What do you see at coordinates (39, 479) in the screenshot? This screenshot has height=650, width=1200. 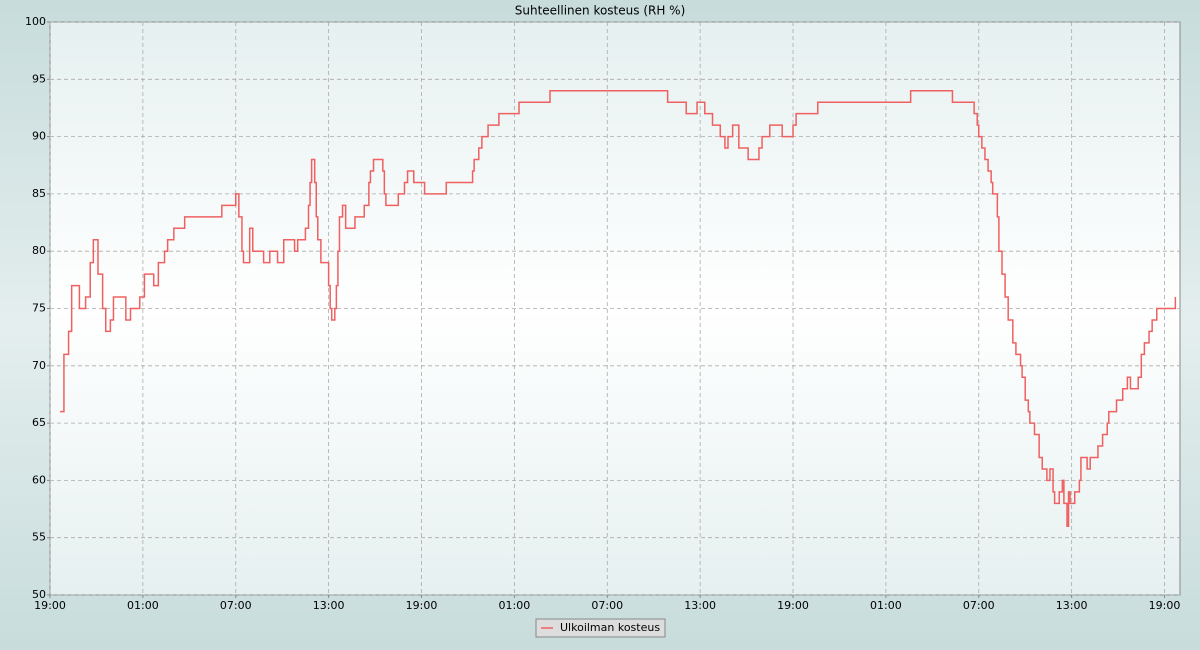 I see `y-tick-label: 60` at bounding box center [39, 479].